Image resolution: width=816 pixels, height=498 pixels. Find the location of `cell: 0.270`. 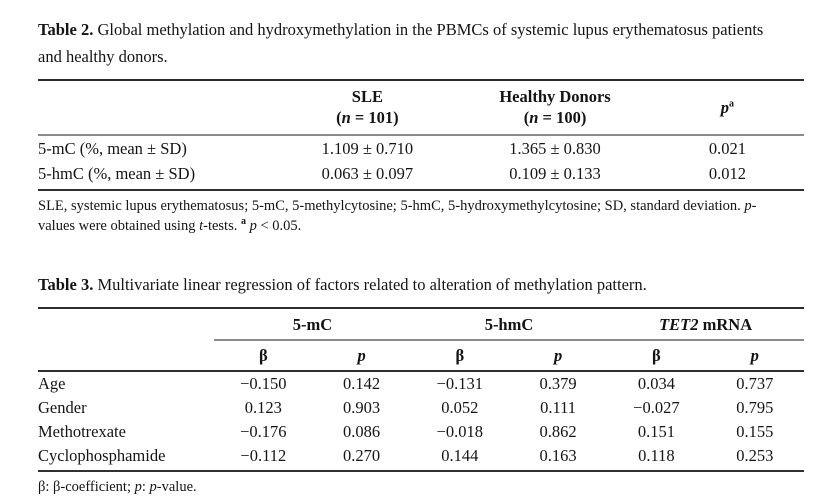

cell: 0.270 is located at coordinates (362, 455).